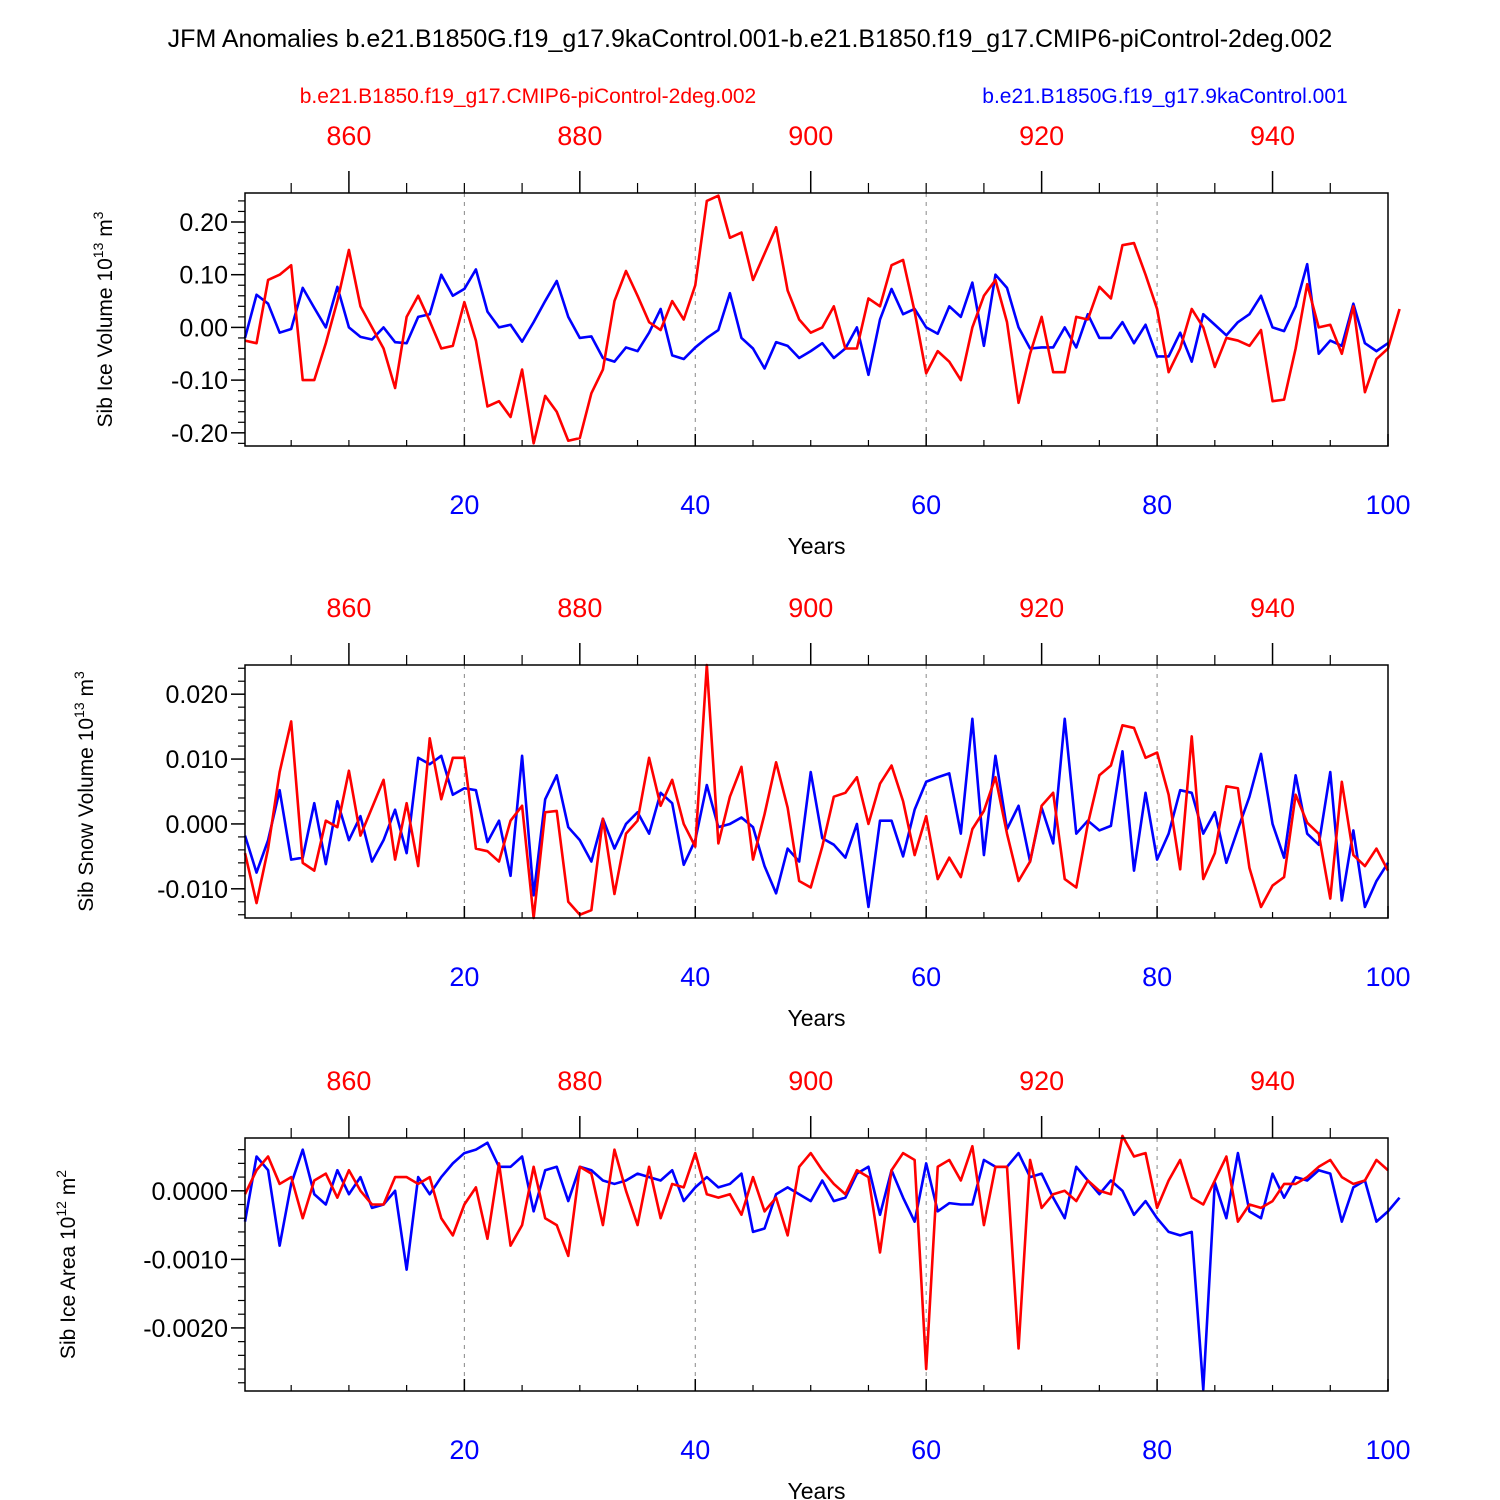 The image size is (1500, 1500). What do you see at coordinates (105, 342) in the screenshot?
I see `y-axis-title-part: Sib Ice Volume 10` at bounding box center [105, 342].